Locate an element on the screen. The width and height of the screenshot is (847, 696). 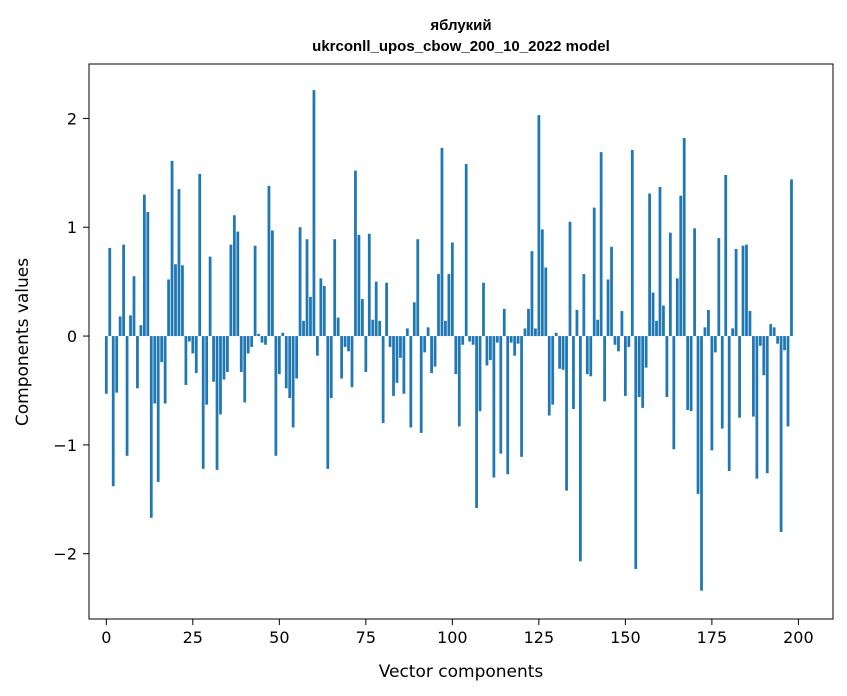
y-tick-label: 1 is located at coordinates (72, 227).